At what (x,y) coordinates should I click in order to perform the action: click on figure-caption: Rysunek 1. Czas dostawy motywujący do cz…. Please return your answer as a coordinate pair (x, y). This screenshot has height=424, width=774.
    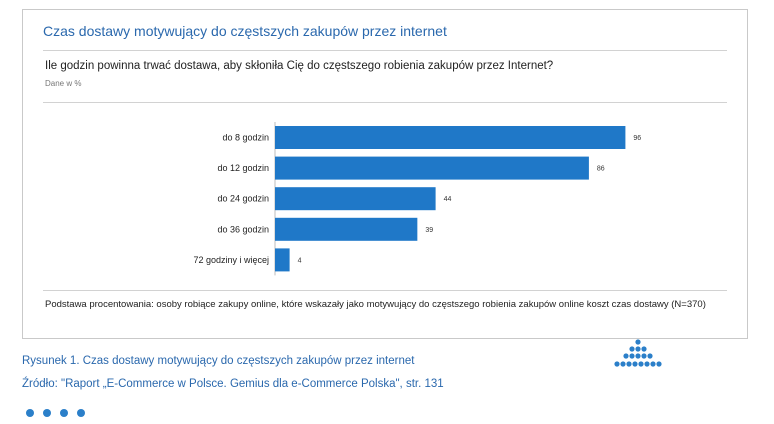
    Looking at the image, I should click on (218, 361).